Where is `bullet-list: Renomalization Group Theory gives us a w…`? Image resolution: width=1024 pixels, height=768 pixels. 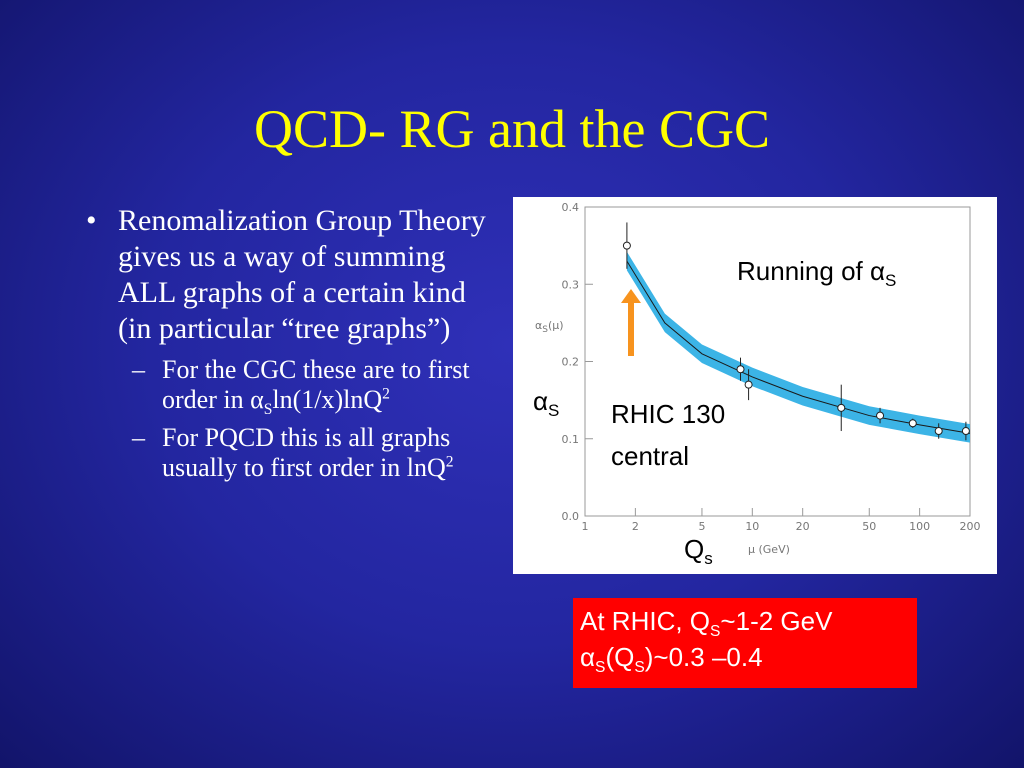 bullet-list: Renomalization Group Theory gives us a w… is located at coordinates (285, 343).